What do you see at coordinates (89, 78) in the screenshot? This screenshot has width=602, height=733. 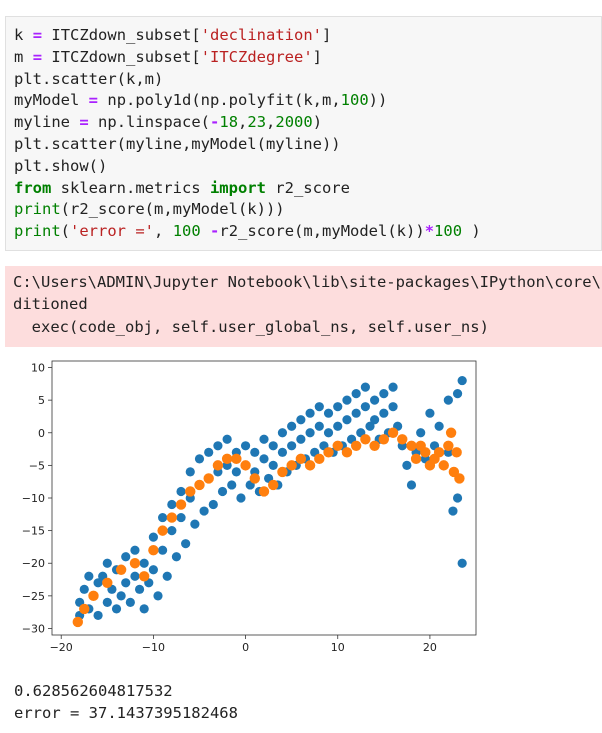 I see `code-line: plt.scatter(k,m)` at bounding box center [89, 78].